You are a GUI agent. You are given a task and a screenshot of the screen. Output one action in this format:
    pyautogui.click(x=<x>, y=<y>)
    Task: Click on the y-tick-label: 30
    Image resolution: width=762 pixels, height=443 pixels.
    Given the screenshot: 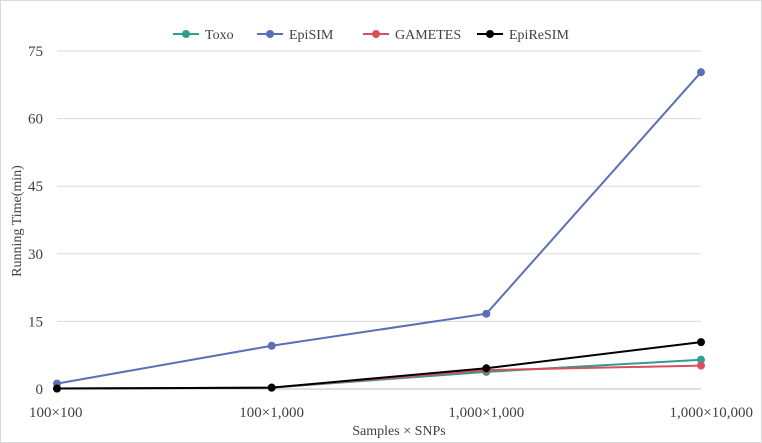 What is the action you would take?
    pyautogui.click(x=35, y=255)
    